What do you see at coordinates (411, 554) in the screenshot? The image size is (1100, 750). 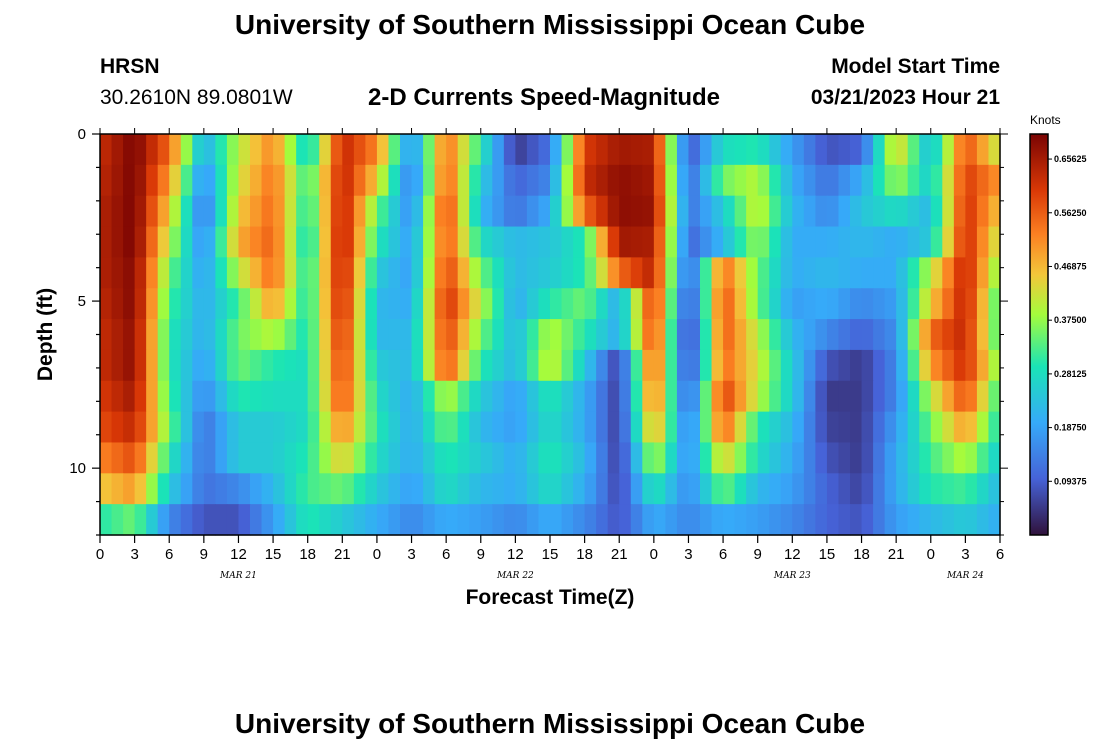 I see `x-tick-label: 3` at bounding box center [411, 554].